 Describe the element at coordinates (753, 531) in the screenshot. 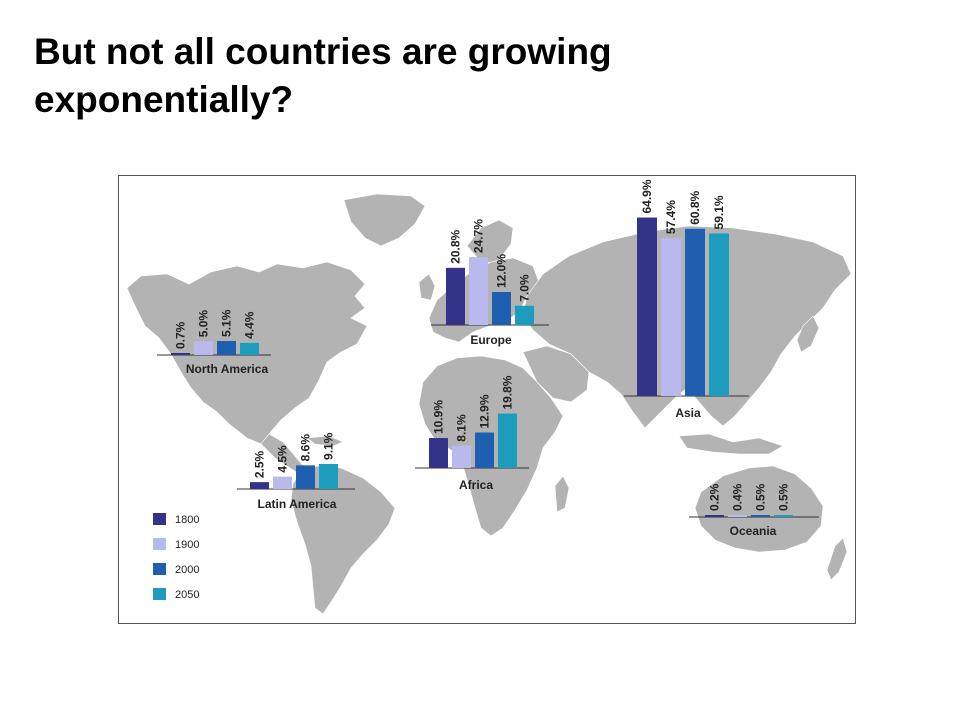

I see `region-label-oceania: Oceania` at that location.